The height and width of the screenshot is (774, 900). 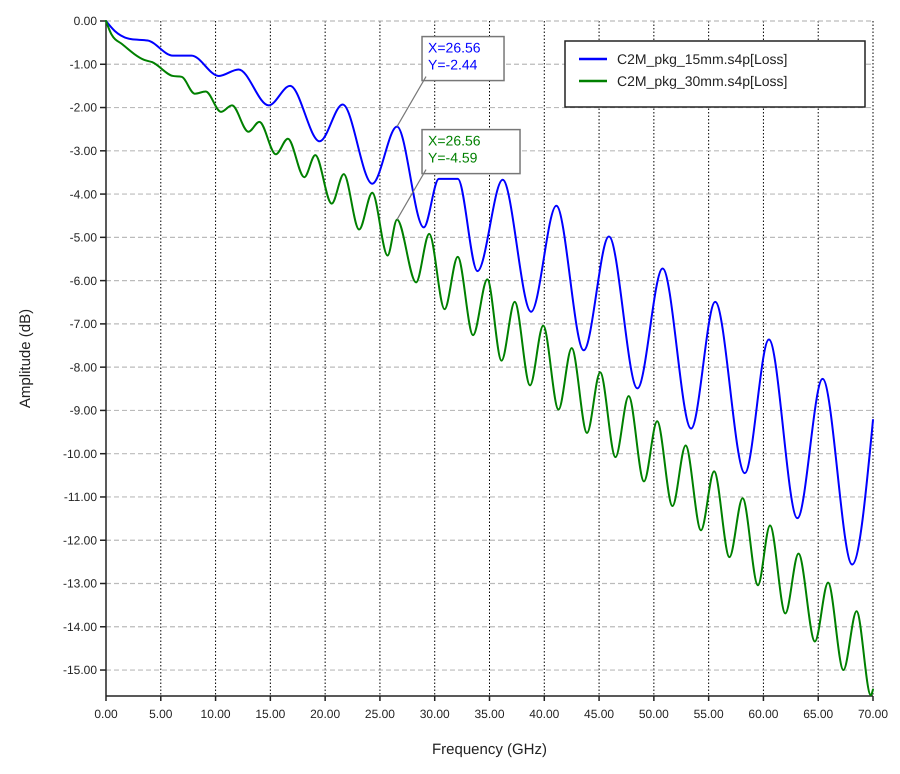 What do you see at coordinates (435, 714) in the screenshot?
I see `x-tick-label: 30.00` at bounding box center [435, 714].